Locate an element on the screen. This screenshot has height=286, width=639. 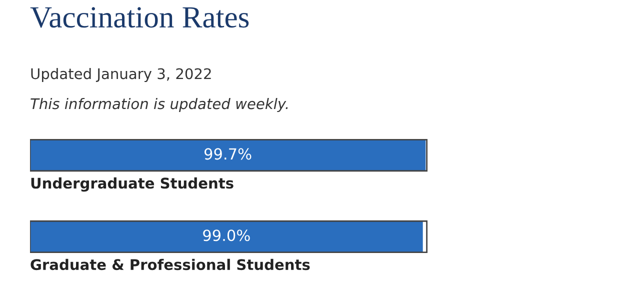
y-tick-label: Graduate & Professional Students is located at coordinates (170, 264).